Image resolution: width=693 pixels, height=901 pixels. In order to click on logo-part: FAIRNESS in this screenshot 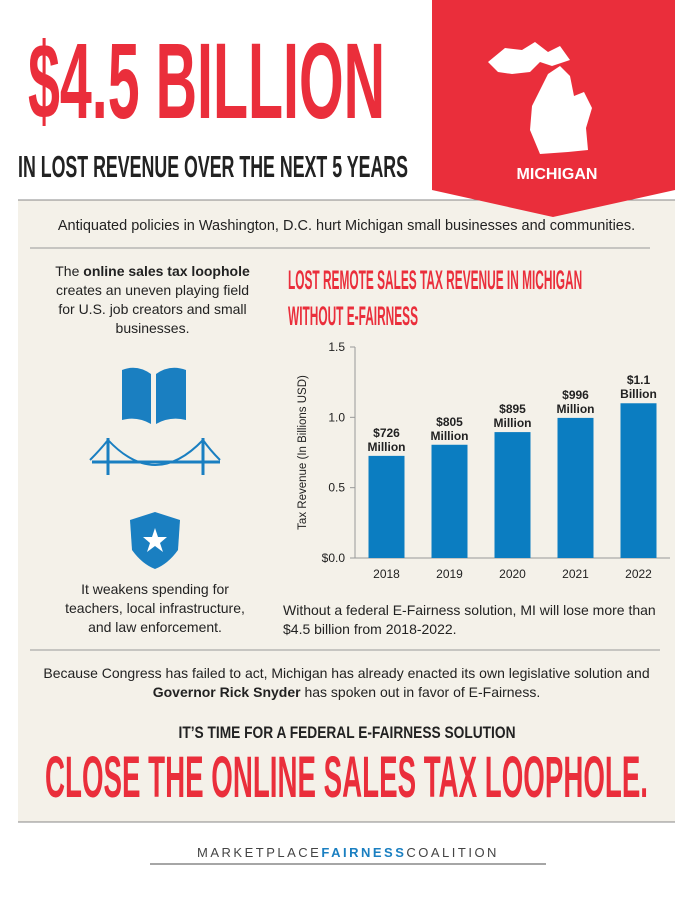, I will do `click(364, 852)`.